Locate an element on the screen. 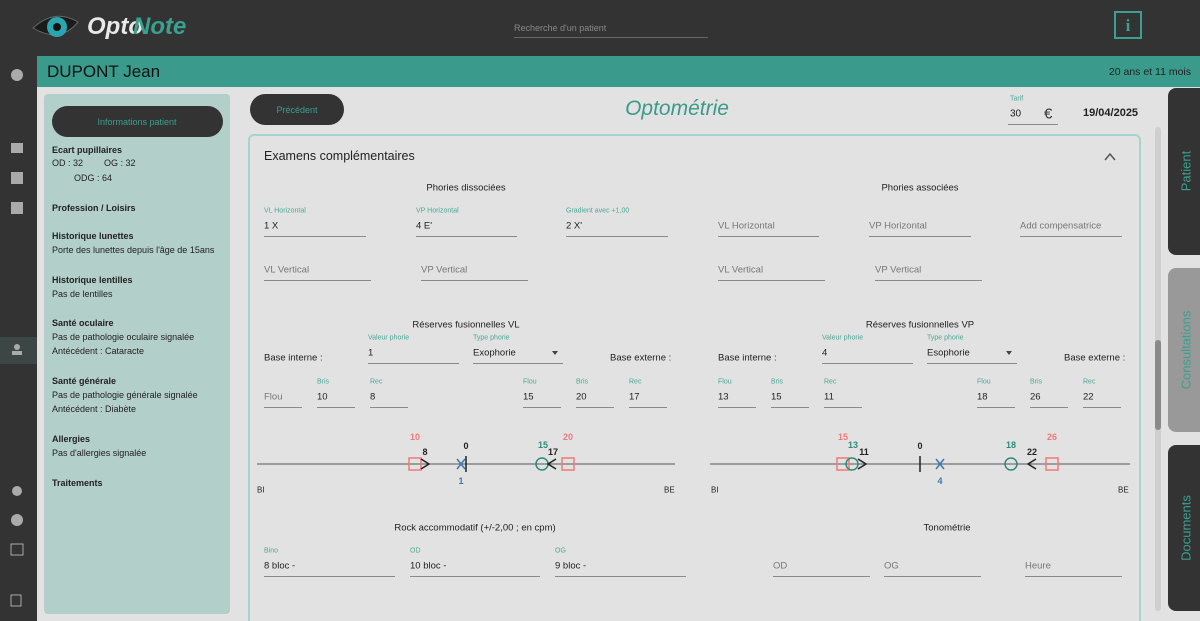 This screenshot has height=621, width=1200. nav-icons is located at coordinates (17, 338).